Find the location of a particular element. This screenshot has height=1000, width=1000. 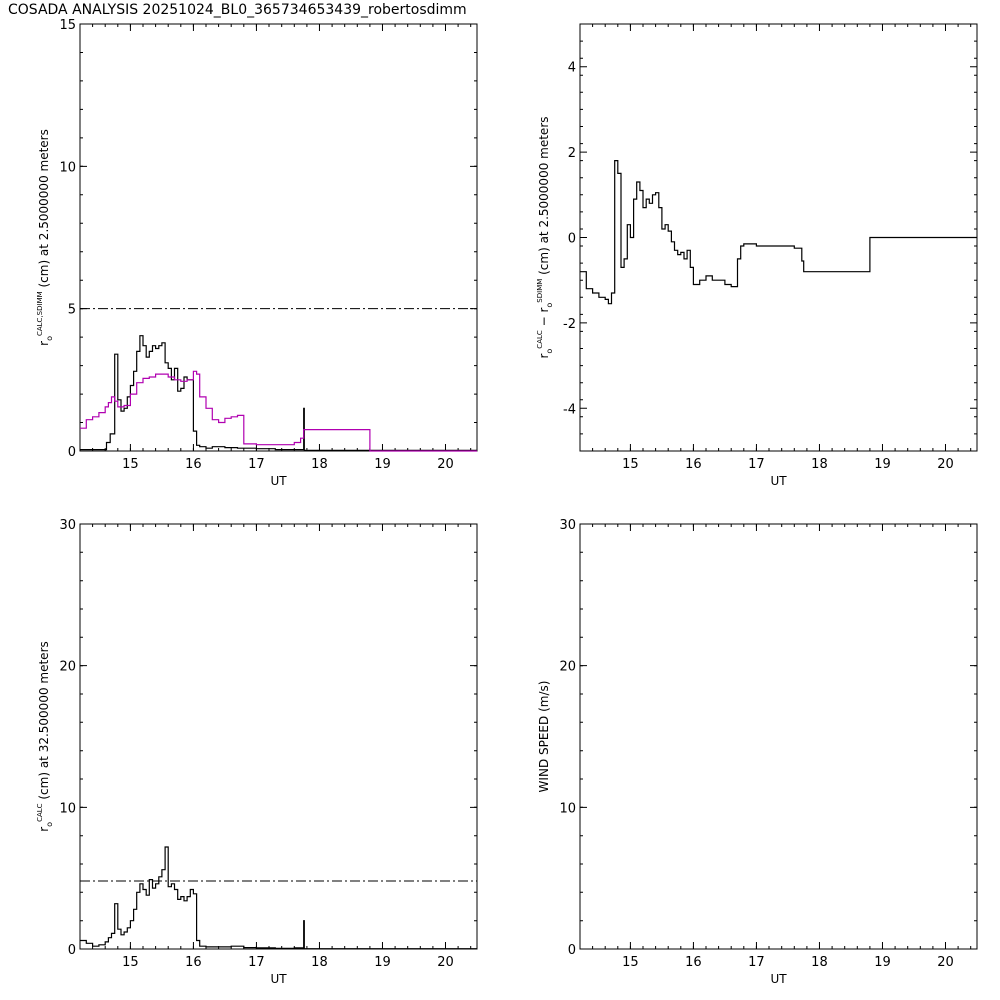

y-tick-label: -4 is located at coordinates (569, 409).